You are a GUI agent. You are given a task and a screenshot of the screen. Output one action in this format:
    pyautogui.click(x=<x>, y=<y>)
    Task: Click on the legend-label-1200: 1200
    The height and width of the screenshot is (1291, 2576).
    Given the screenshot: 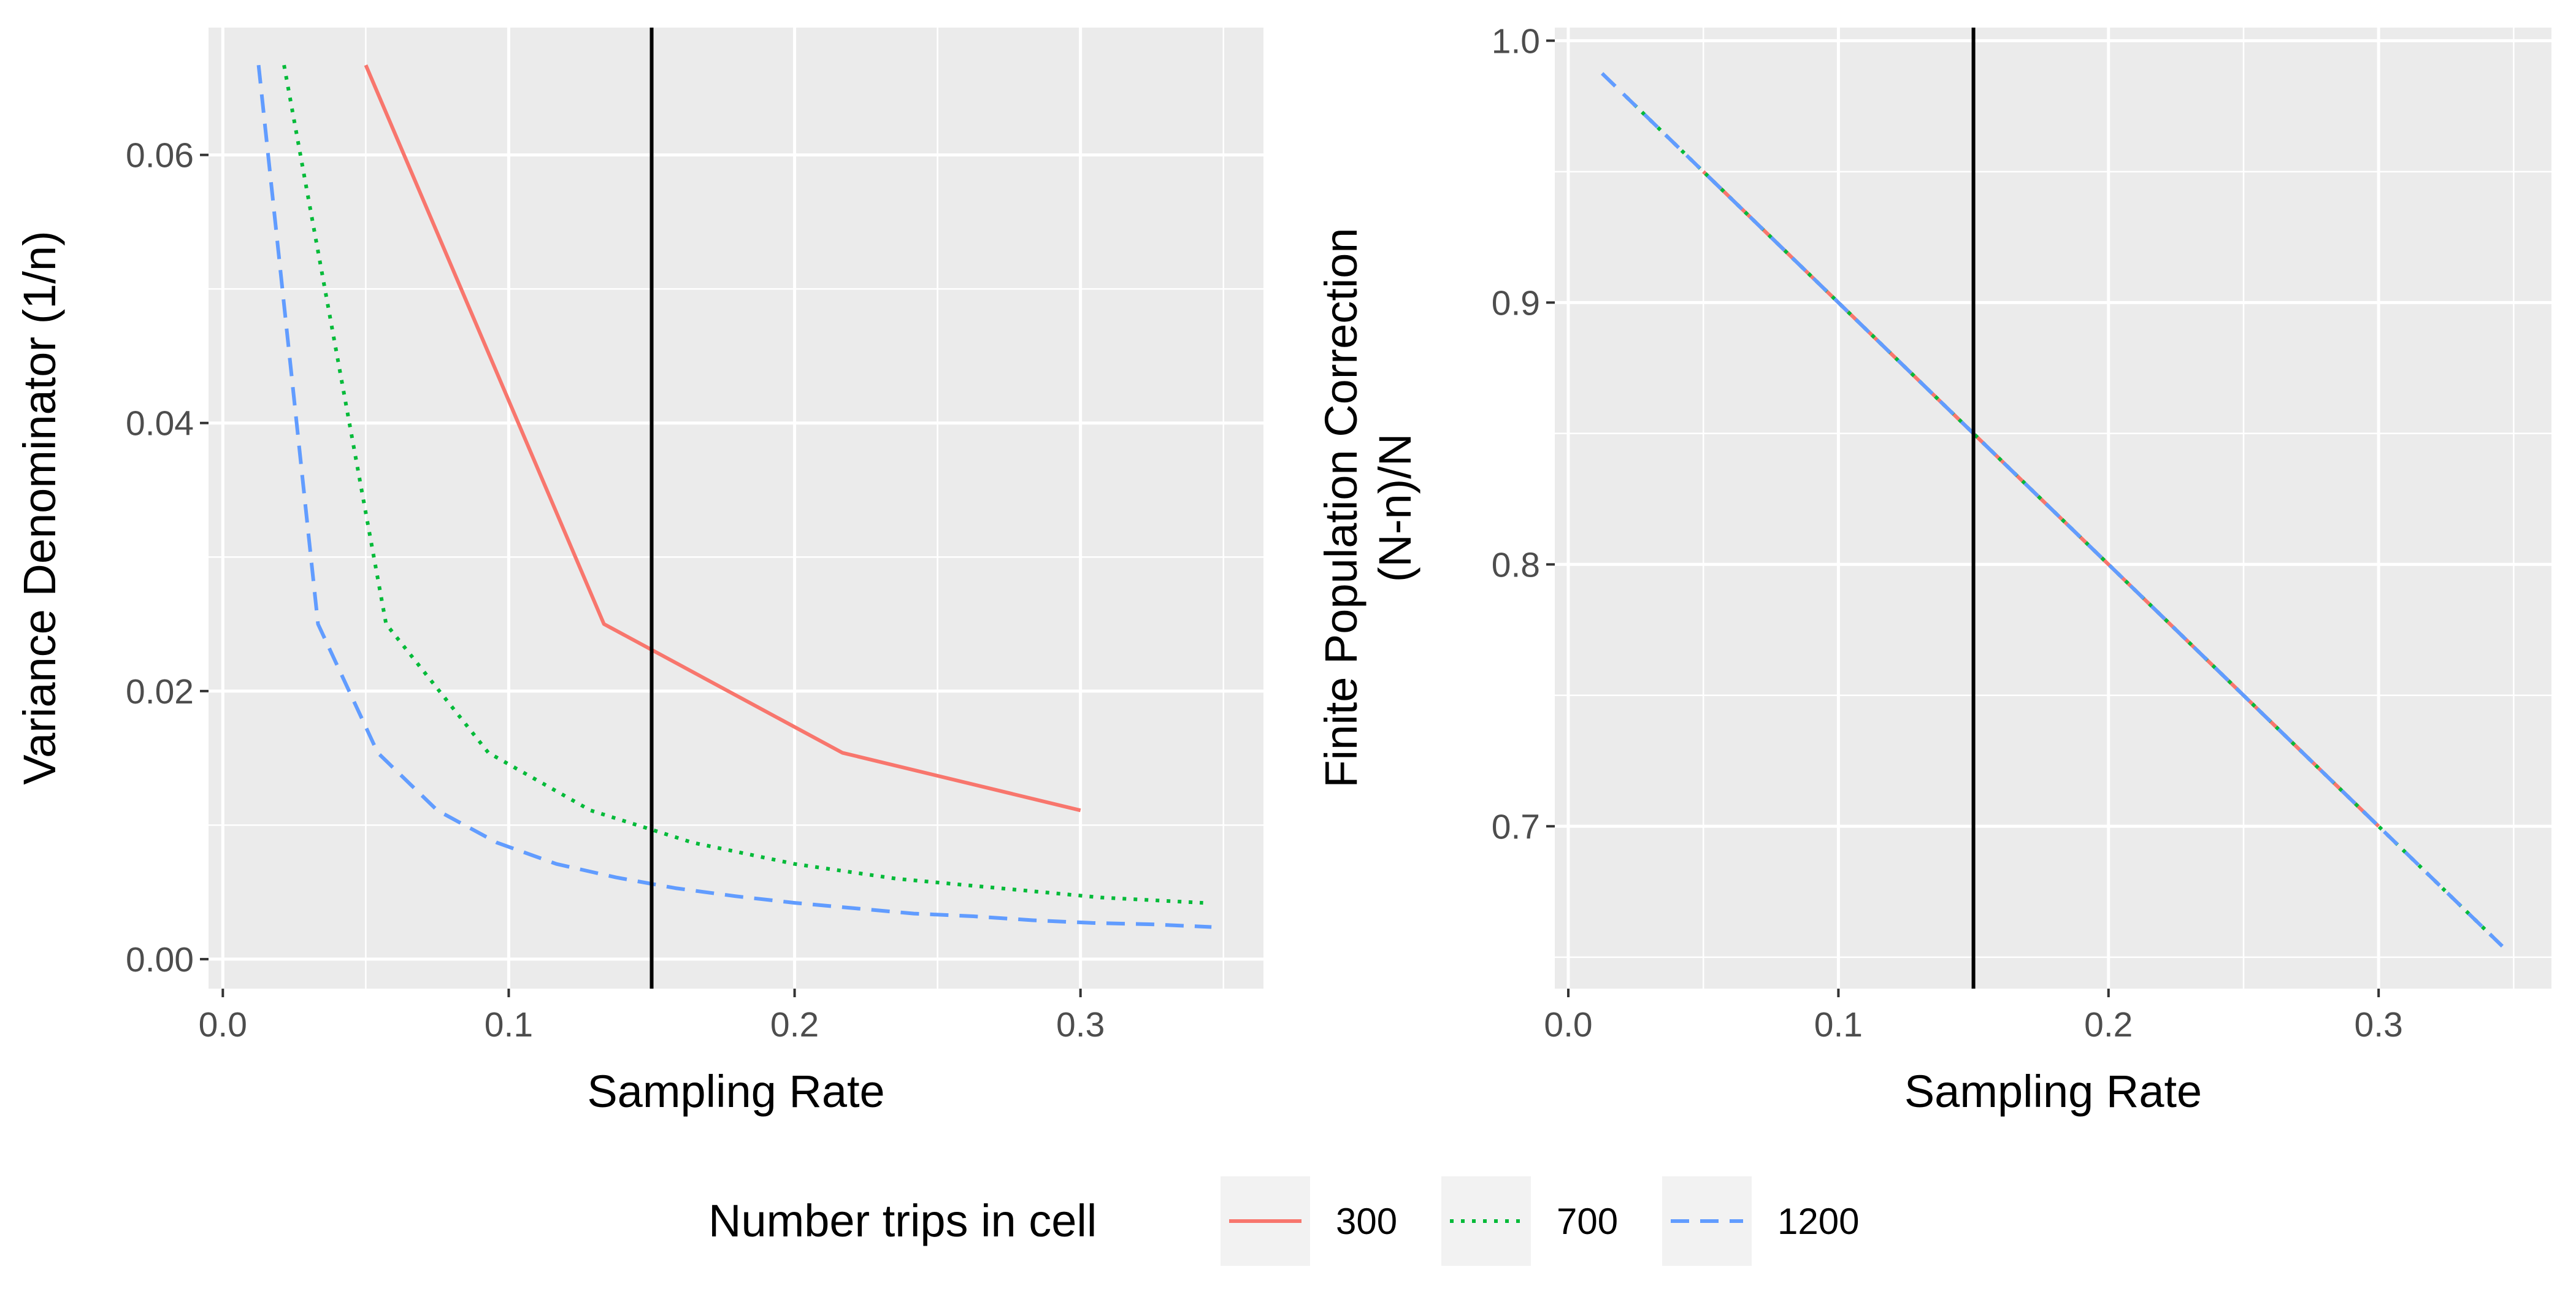 What is the action you would take?
    pyautogui.click(x=1818, y=1221)
    